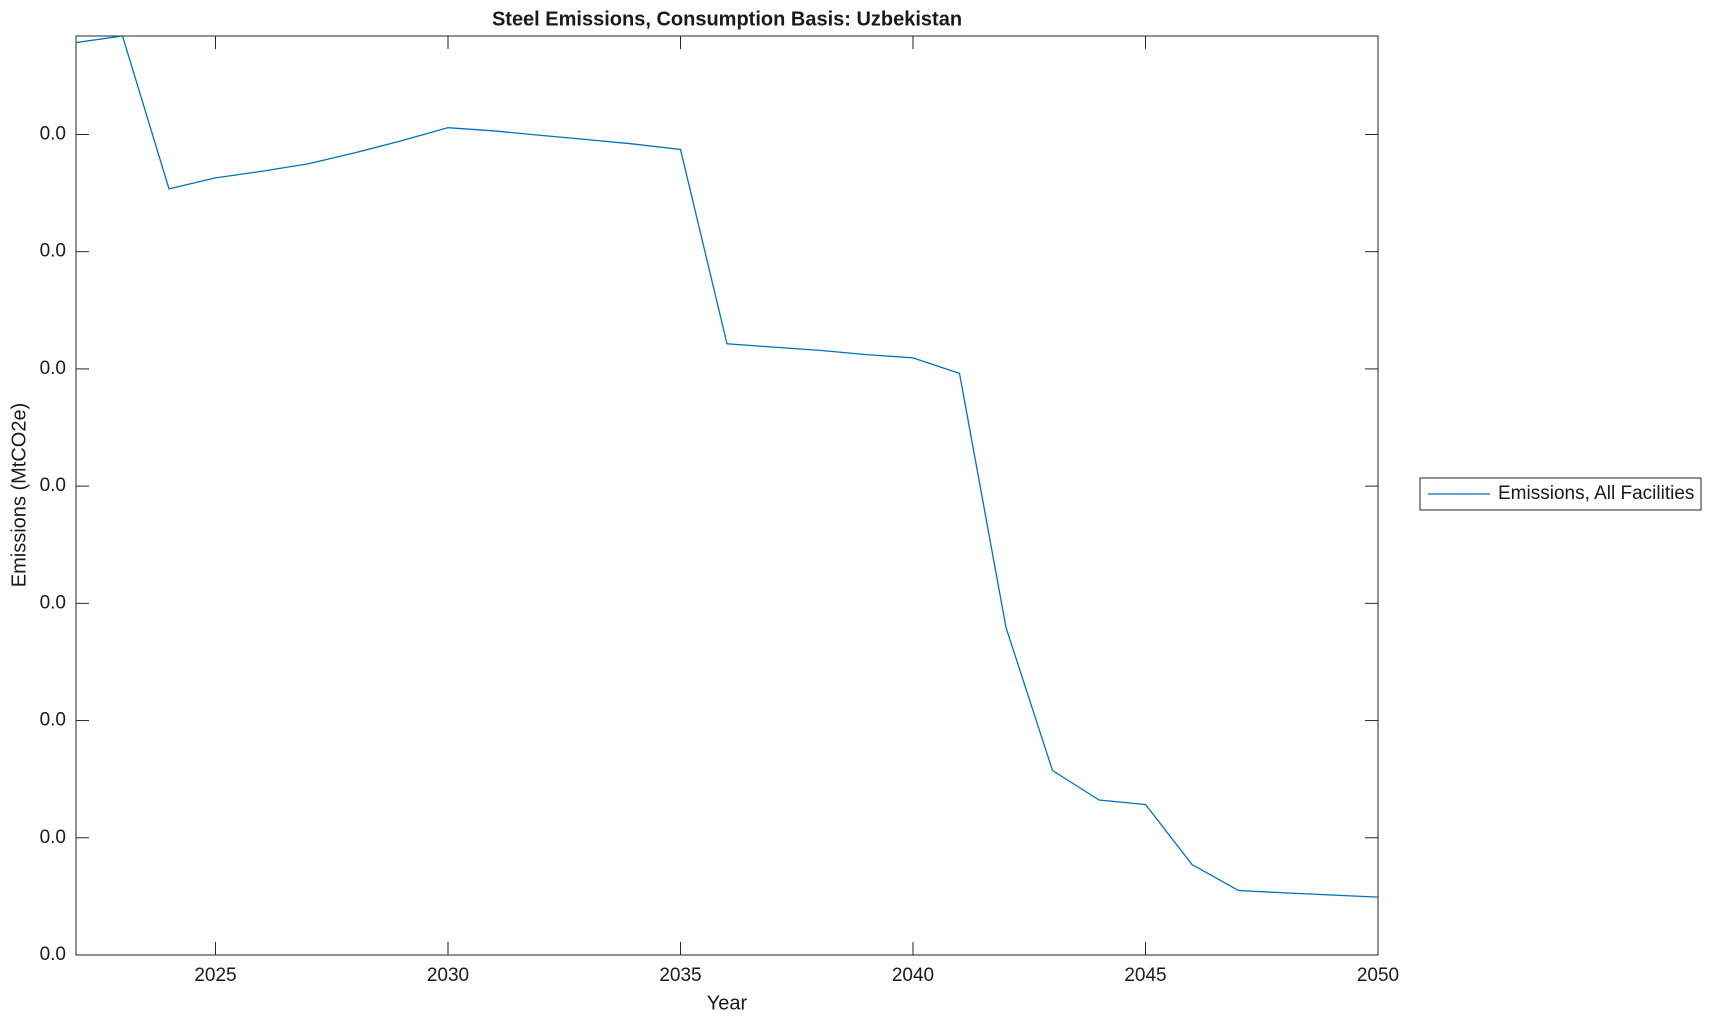  What do you see at coordinates (1596, 493) in the screenshot?
I see `legend-label: Emissions, All Facilities` at bounding box center [1596, 493].